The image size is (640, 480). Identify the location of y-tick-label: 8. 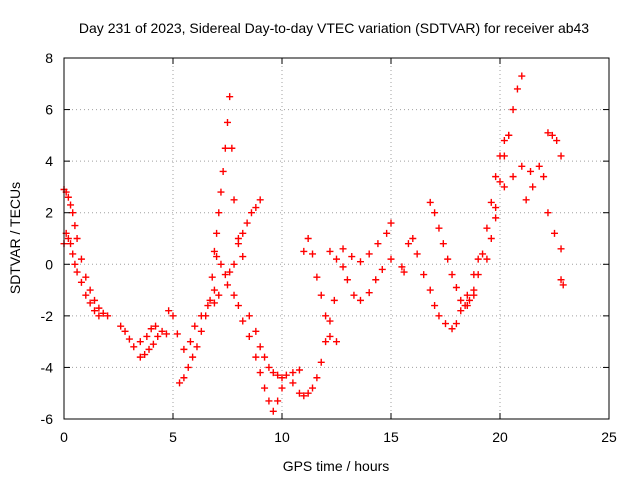
(49, 58).